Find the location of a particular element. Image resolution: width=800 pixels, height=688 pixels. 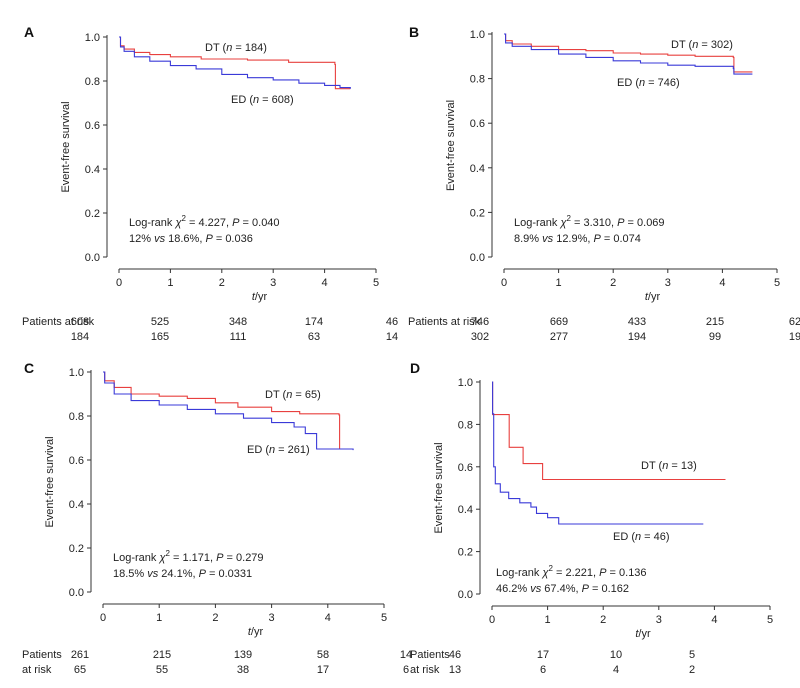

risk-count: 184 is located at coordinates (80, 337).